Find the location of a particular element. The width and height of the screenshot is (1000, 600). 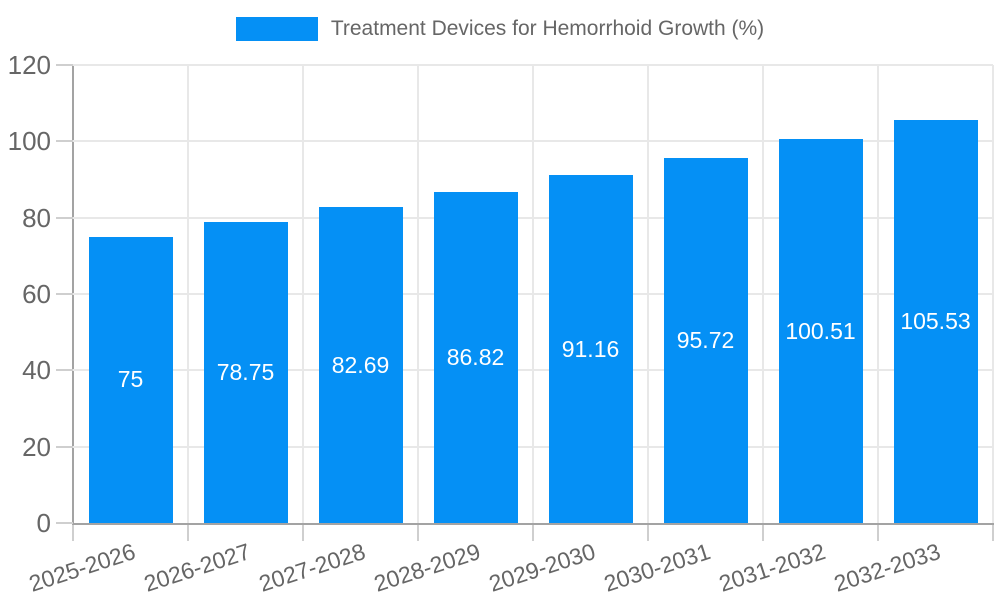

bar: 82.69 is located at coordinates (360, 365).